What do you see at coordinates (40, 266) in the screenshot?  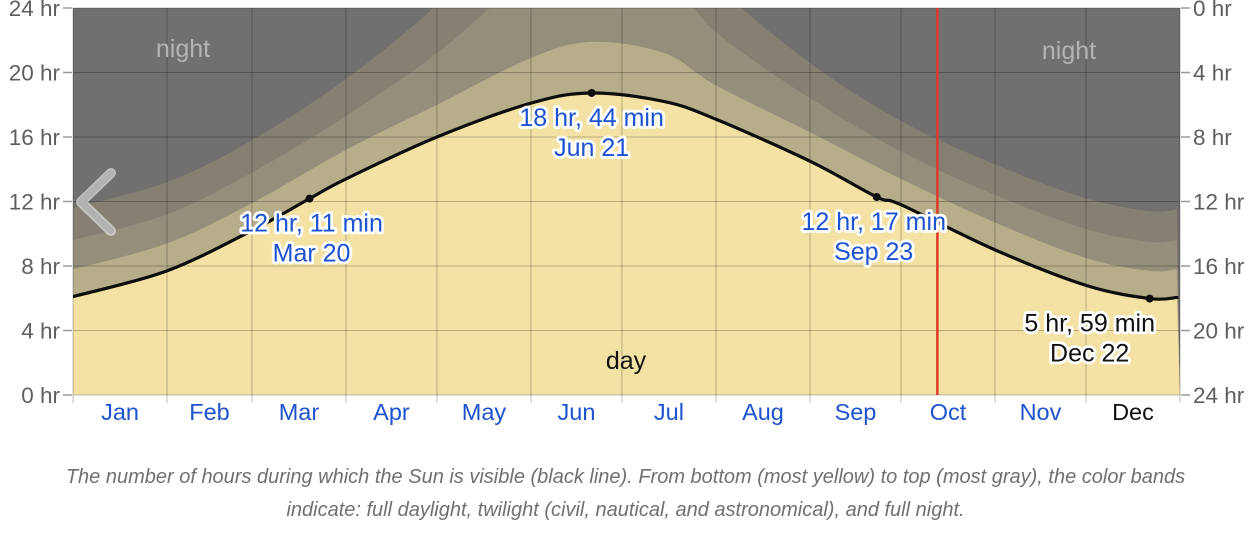 I see `y-axis-left-label: 8 hr` at bounding box center [40, 266].